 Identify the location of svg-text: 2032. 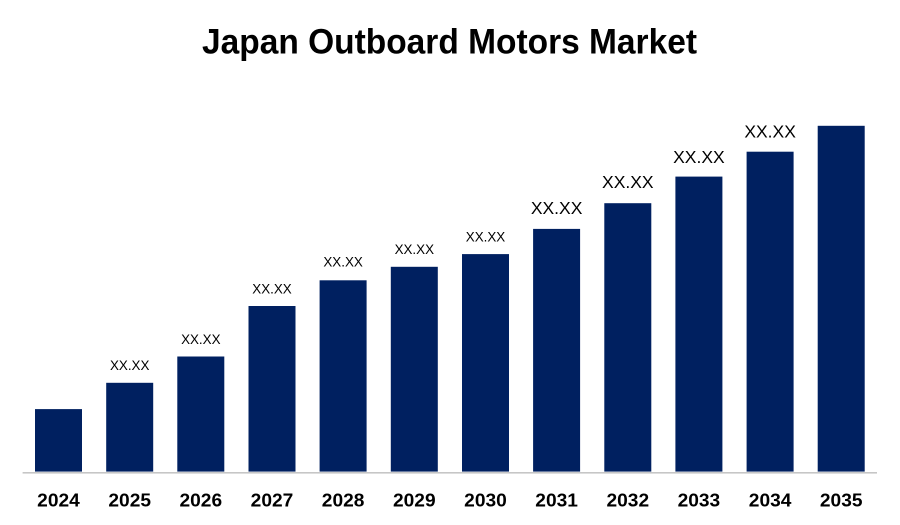
(628, 499).